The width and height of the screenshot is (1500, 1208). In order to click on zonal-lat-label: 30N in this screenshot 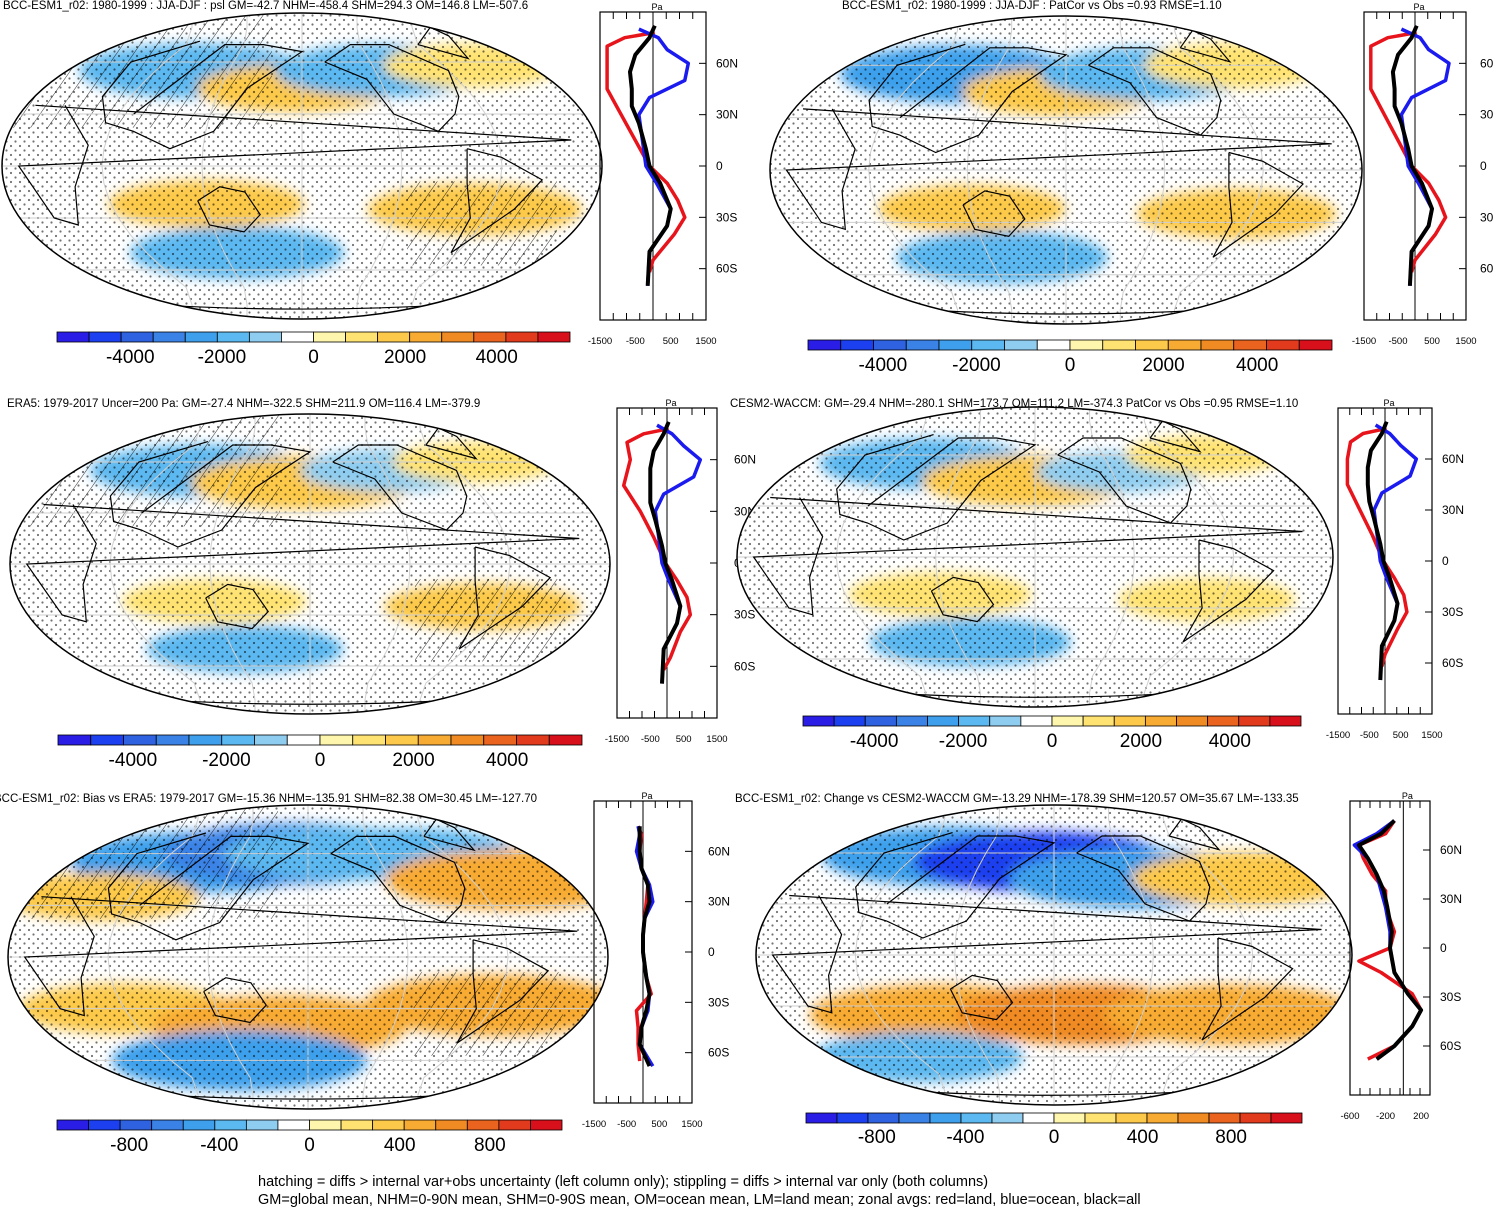, I will do `click(1451, 899)`.